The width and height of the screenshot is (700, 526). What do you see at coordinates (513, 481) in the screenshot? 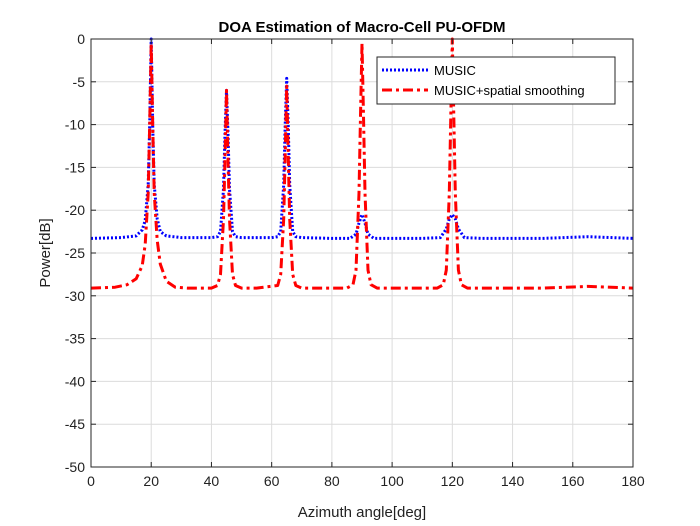
I see `x-tick-label: 140` at bounding box center [513, 481].